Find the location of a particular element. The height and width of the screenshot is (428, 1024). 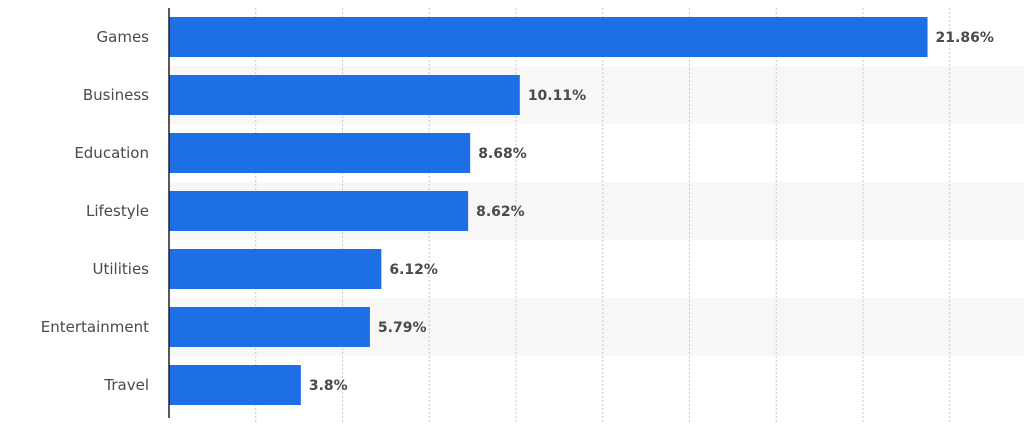

value-label: 8.62% is located at coordinates (500, 212).